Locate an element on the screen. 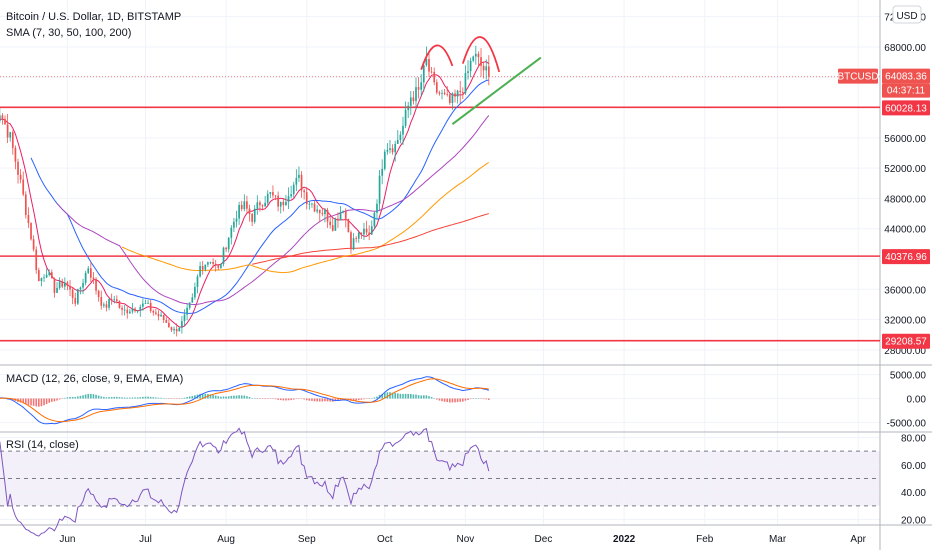 The image size is (932, 550). currency-button is located at coordinates (907, 14).